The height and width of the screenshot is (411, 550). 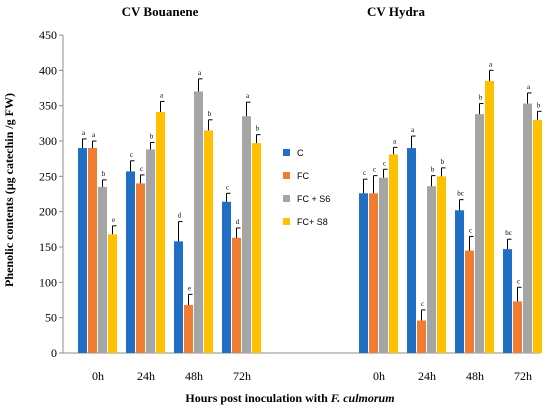 What do you see at coordinates (306, 187) in the screenshot?
I see `legend: C FC FC + S6 FC+ S8` at bounding box center [306, 187].